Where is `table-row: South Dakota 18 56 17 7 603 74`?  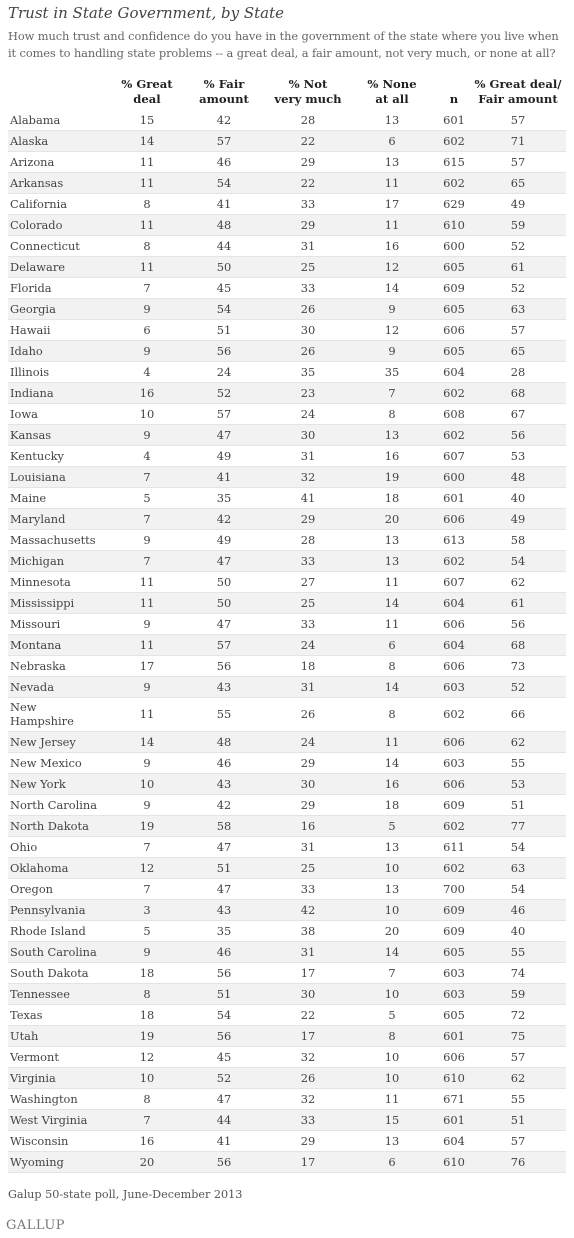
table-row: South Dakota 18 56 17 7 603 74 is located at coordinates (287, 973).